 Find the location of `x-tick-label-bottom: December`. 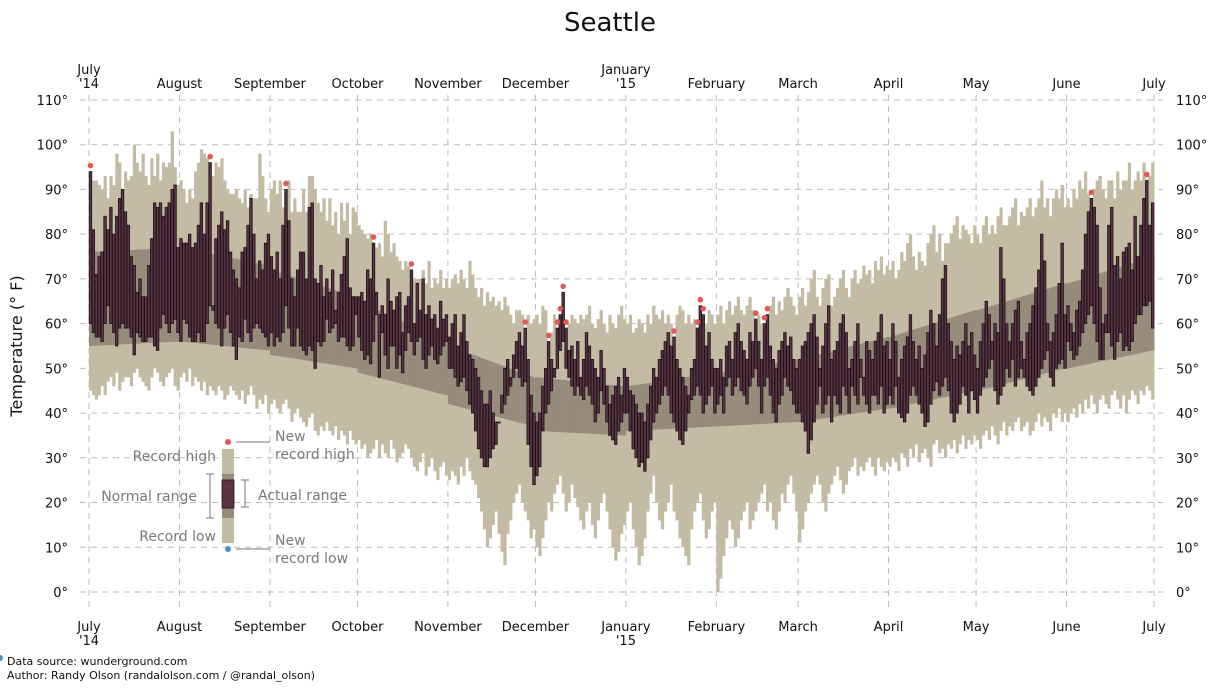

x-tick-label-bottom: December is located at coordinates (536, 627).